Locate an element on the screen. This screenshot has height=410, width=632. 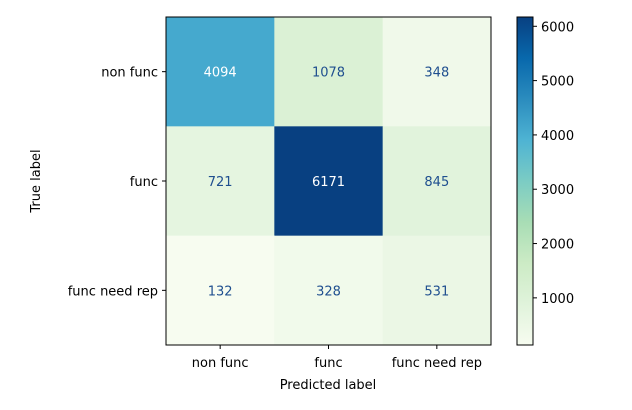
colorbar-tick-label: 2000 is located at coordinates (557, 245).